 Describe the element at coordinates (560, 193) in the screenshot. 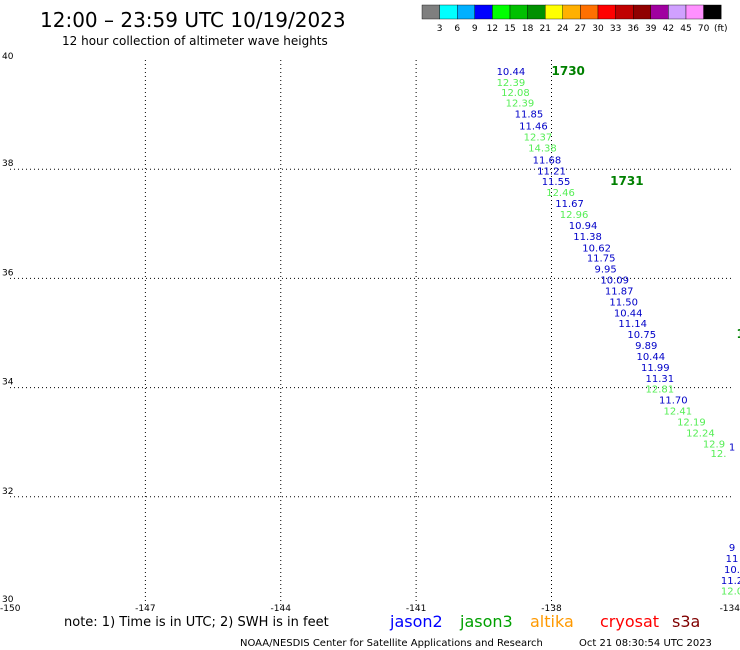

I see `wave-height-label-jason3: 12.46` at that location.